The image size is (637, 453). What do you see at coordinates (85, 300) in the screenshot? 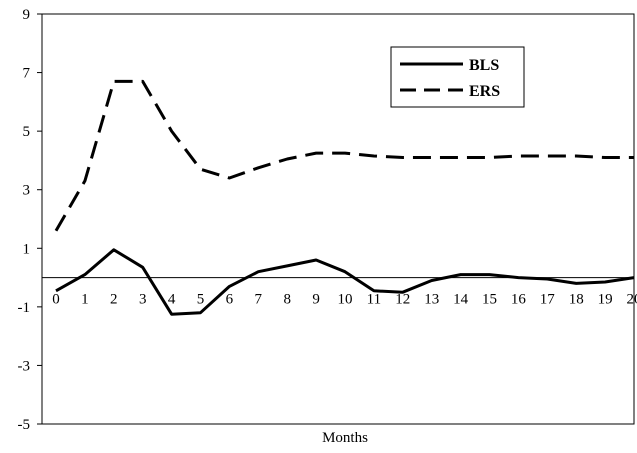
I see `x-tick-label: 1` at bounding box center [85, 300].